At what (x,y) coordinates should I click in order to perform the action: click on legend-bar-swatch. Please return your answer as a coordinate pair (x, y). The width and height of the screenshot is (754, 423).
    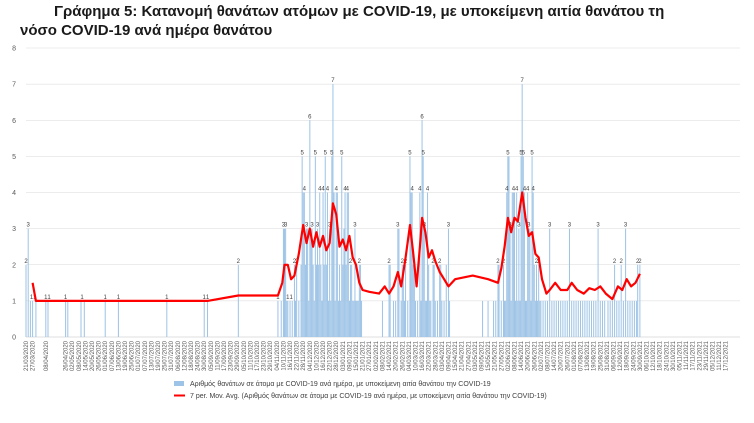
    Looking at the image, I should click on (179, 383).